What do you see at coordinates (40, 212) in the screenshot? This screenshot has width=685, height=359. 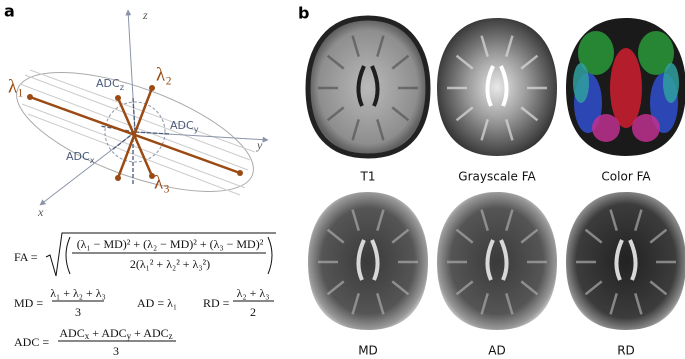 I see `axis-label: x` at bounding box center [40, 212].